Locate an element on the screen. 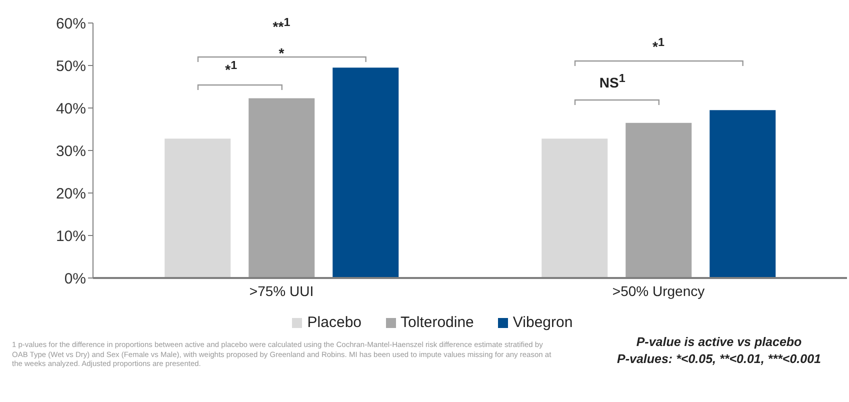 Image resolution: width=849 pixels, height=402 pixels. text: P-value is active vs placebo is located at coordinates (719, 342).